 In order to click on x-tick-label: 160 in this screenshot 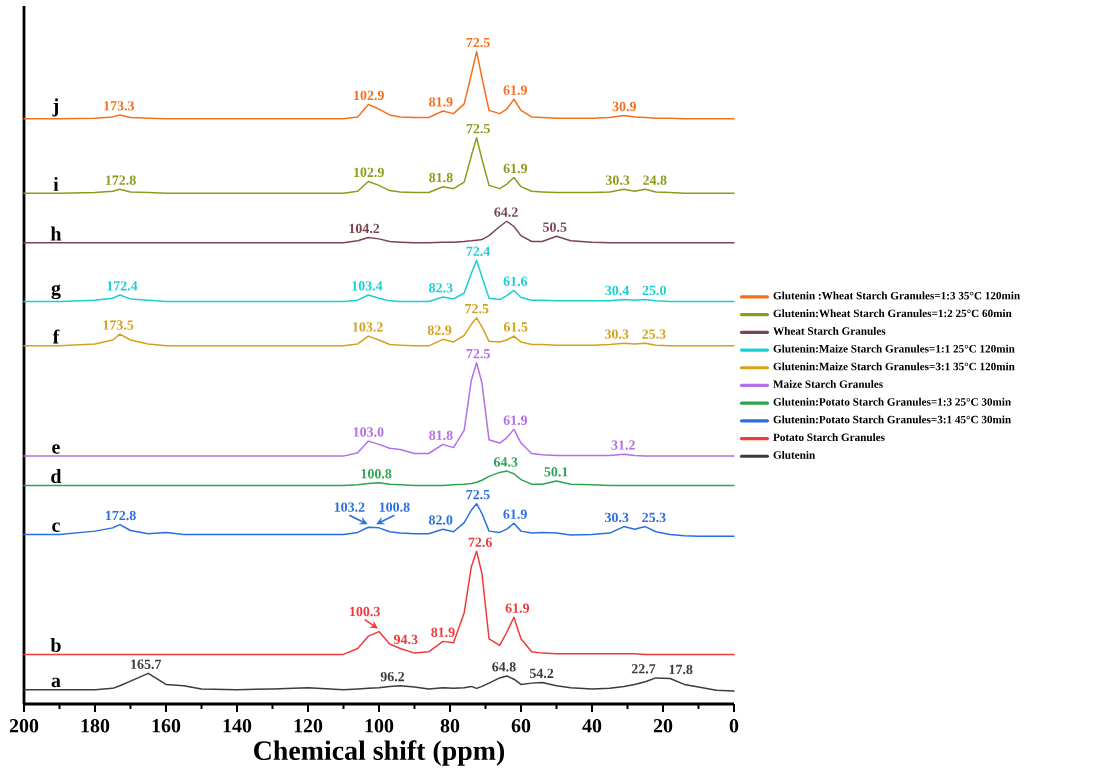, I will do `click(166, 726)`.